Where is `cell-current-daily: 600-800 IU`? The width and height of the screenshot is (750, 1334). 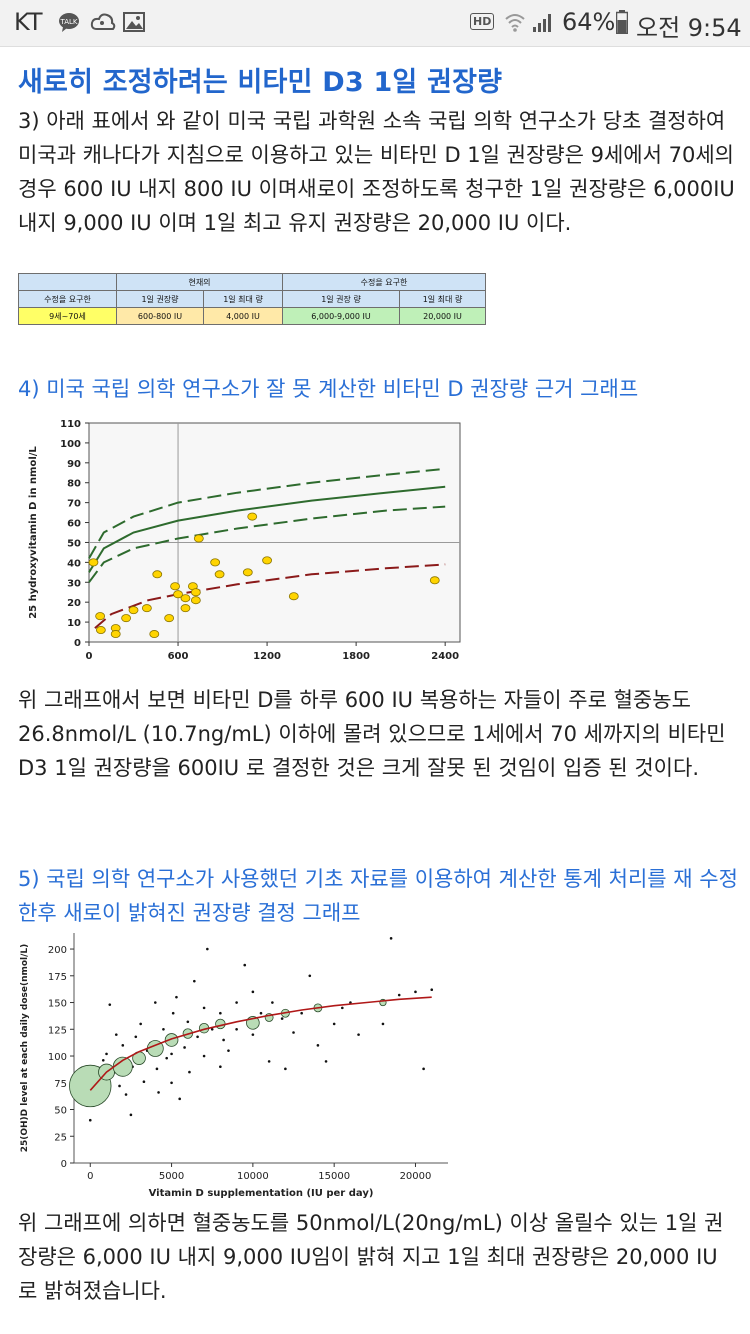 cell-current-daily: 600-800 IU is located at coordinates (160, 316).